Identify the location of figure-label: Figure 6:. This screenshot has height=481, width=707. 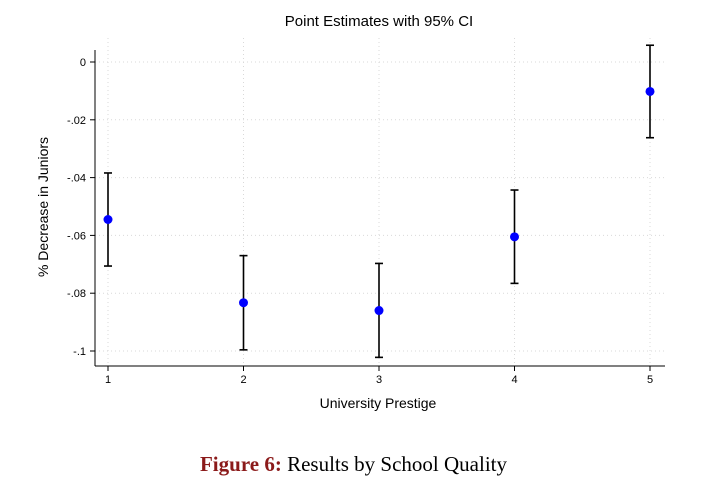
(240, 464).